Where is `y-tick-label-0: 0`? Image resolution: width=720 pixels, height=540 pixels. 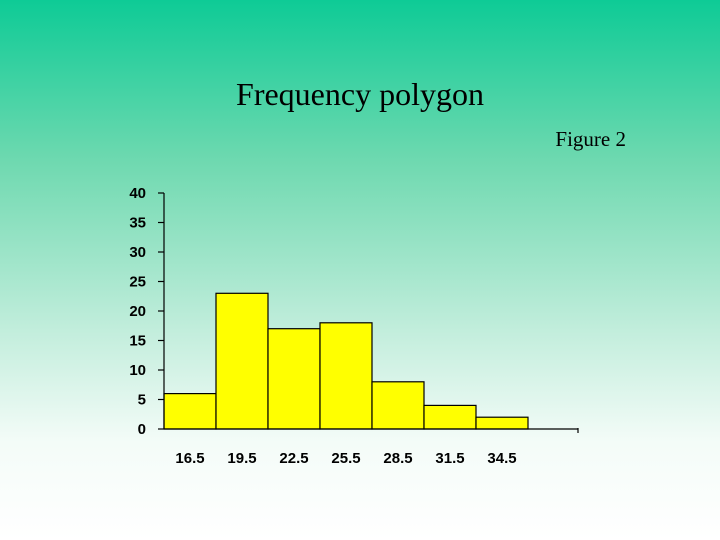
y-tick-label-0: 0 is located at coordinates (142, 429).